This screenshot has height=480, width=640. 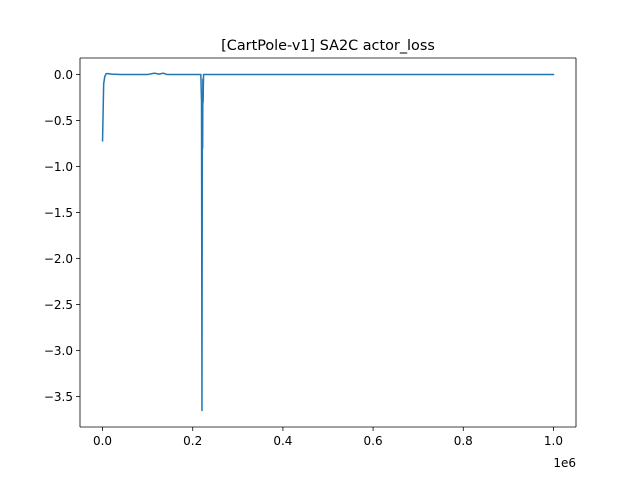 What do you see at coordinates (58, 351) in the screenshot?
I see `y-tick-label: −3.0` at bounding box center [58, 351].